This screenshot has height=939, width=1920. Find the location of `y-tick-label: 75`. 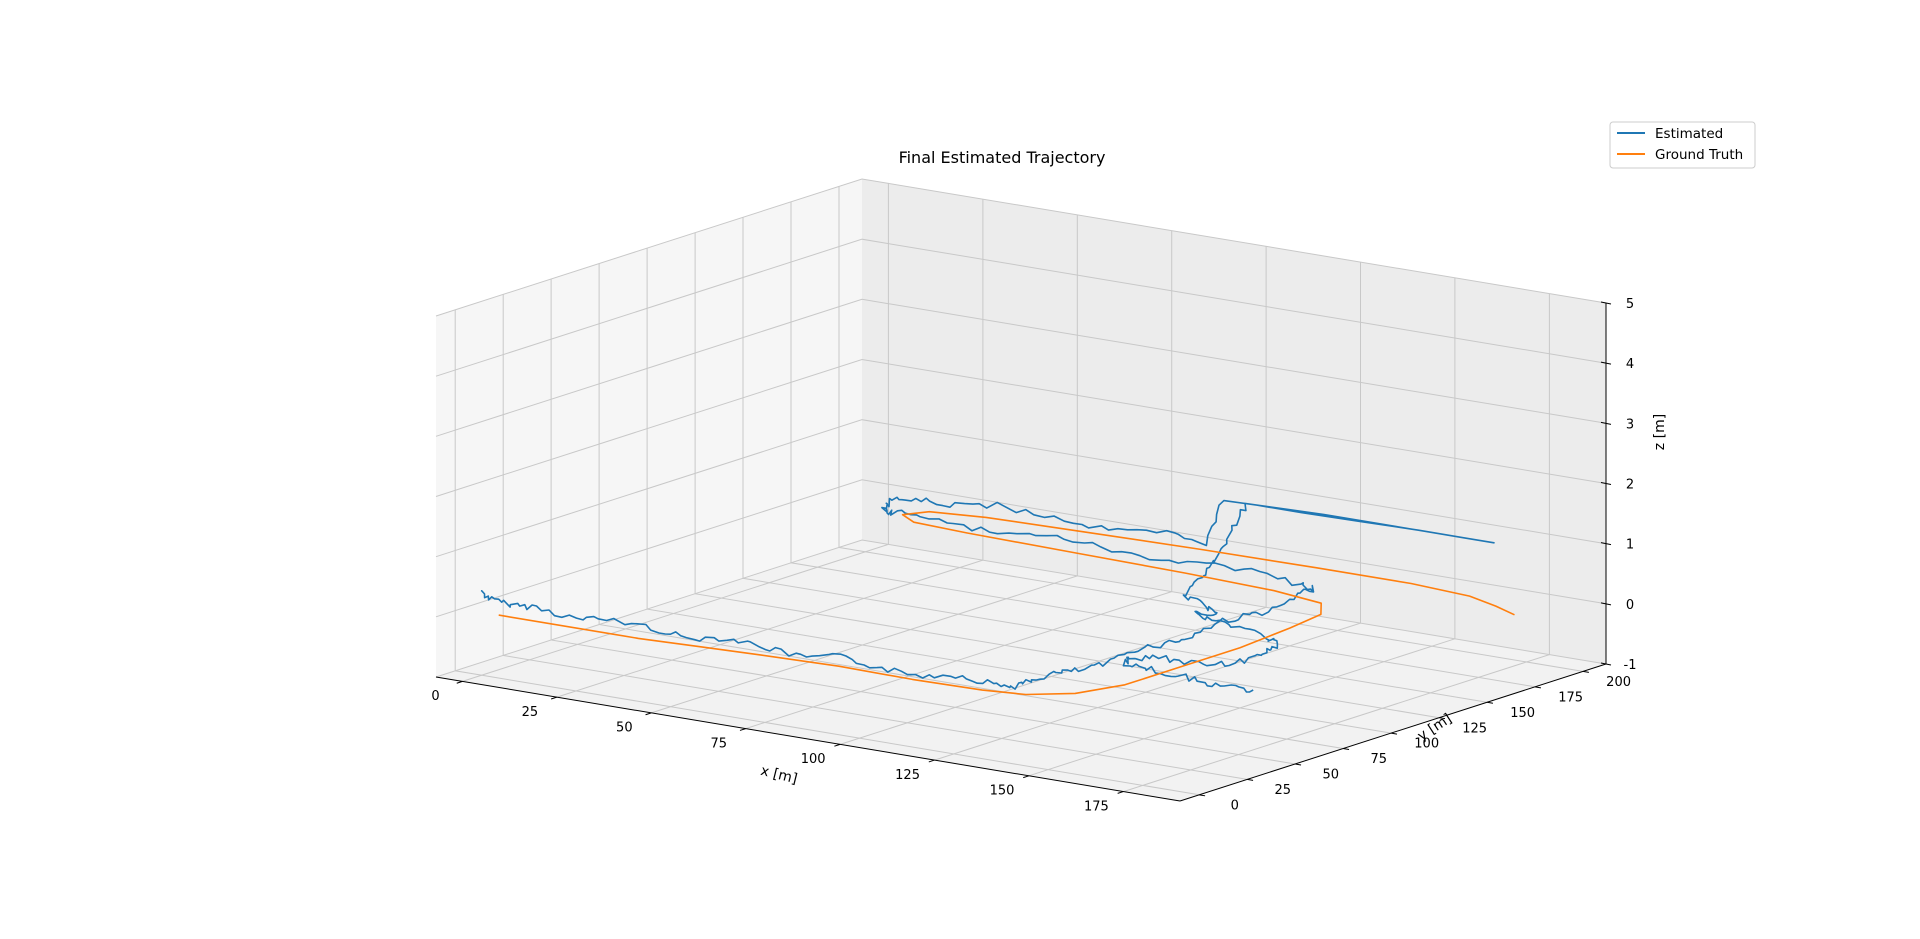

y-tick-label: 75 is located at coordinates (1378, 759).